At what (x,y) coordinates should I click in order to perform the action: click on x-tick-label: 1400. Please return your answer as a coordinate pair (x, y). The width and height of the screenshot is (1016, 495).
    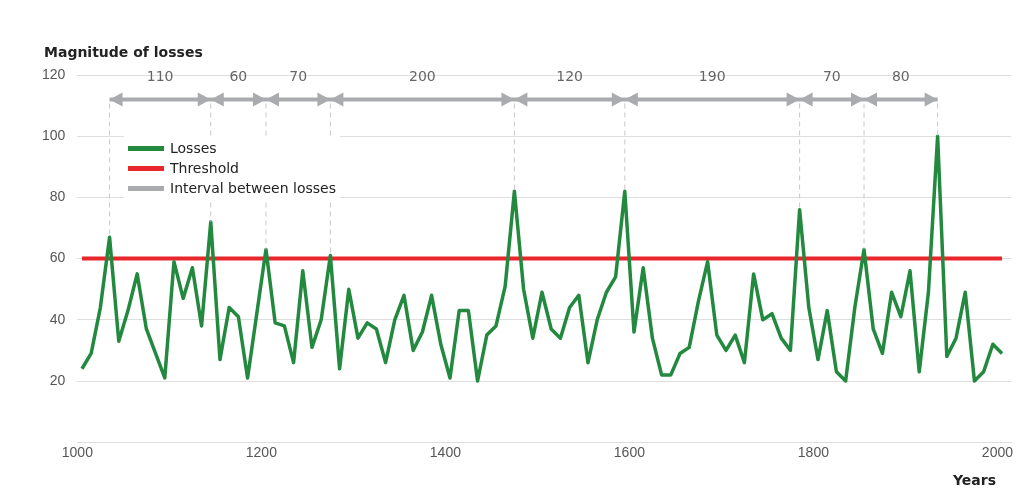
    Looking at the image, I should click on (445, 452).